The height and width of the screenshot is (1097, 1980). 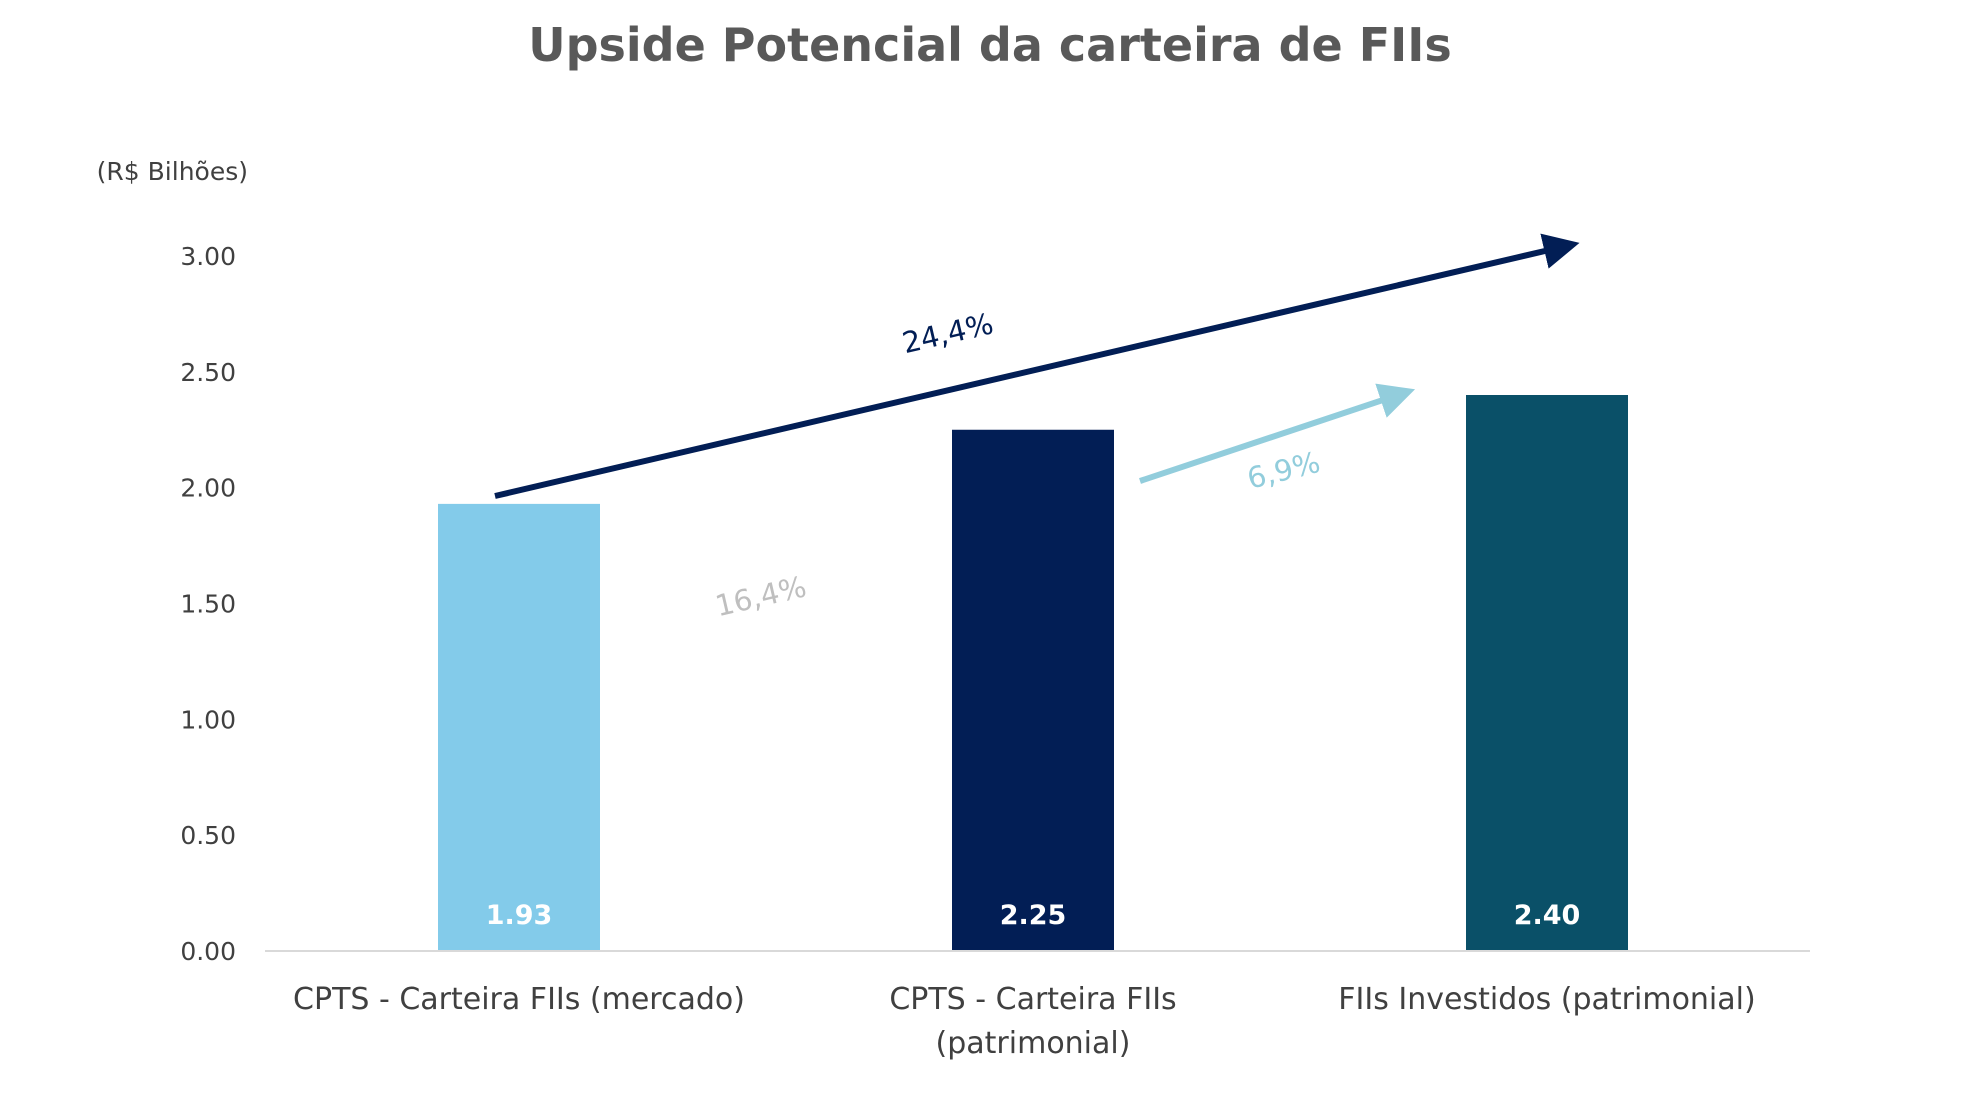 I want to click on x-category-label: FIIs Investidos (patrimonial), so click(x=1546, y=999).